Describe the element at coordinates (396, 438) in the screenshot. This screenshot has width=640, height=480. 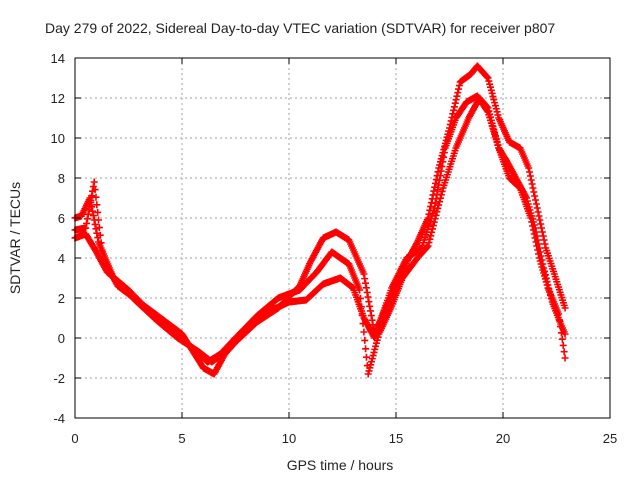
I see `x-tick-label: 15` at that location.